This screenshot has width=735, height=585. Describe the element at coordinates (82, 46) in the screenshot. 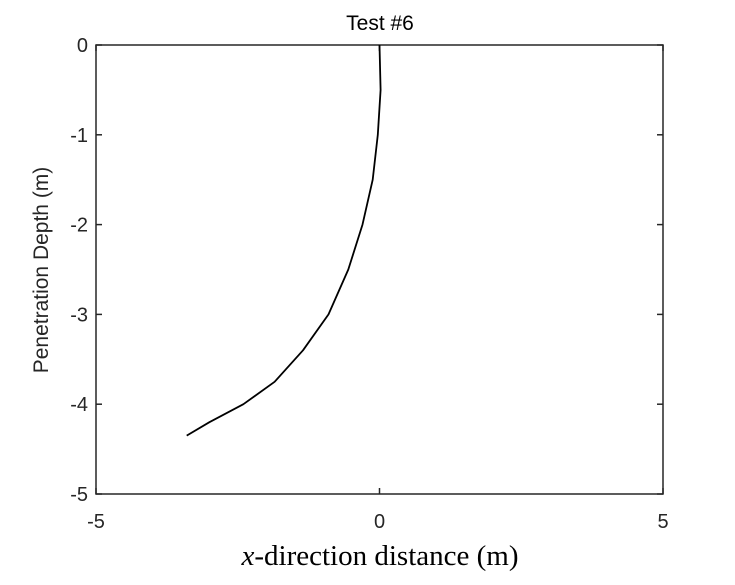

I see `y-tick-label: 0` at that location.